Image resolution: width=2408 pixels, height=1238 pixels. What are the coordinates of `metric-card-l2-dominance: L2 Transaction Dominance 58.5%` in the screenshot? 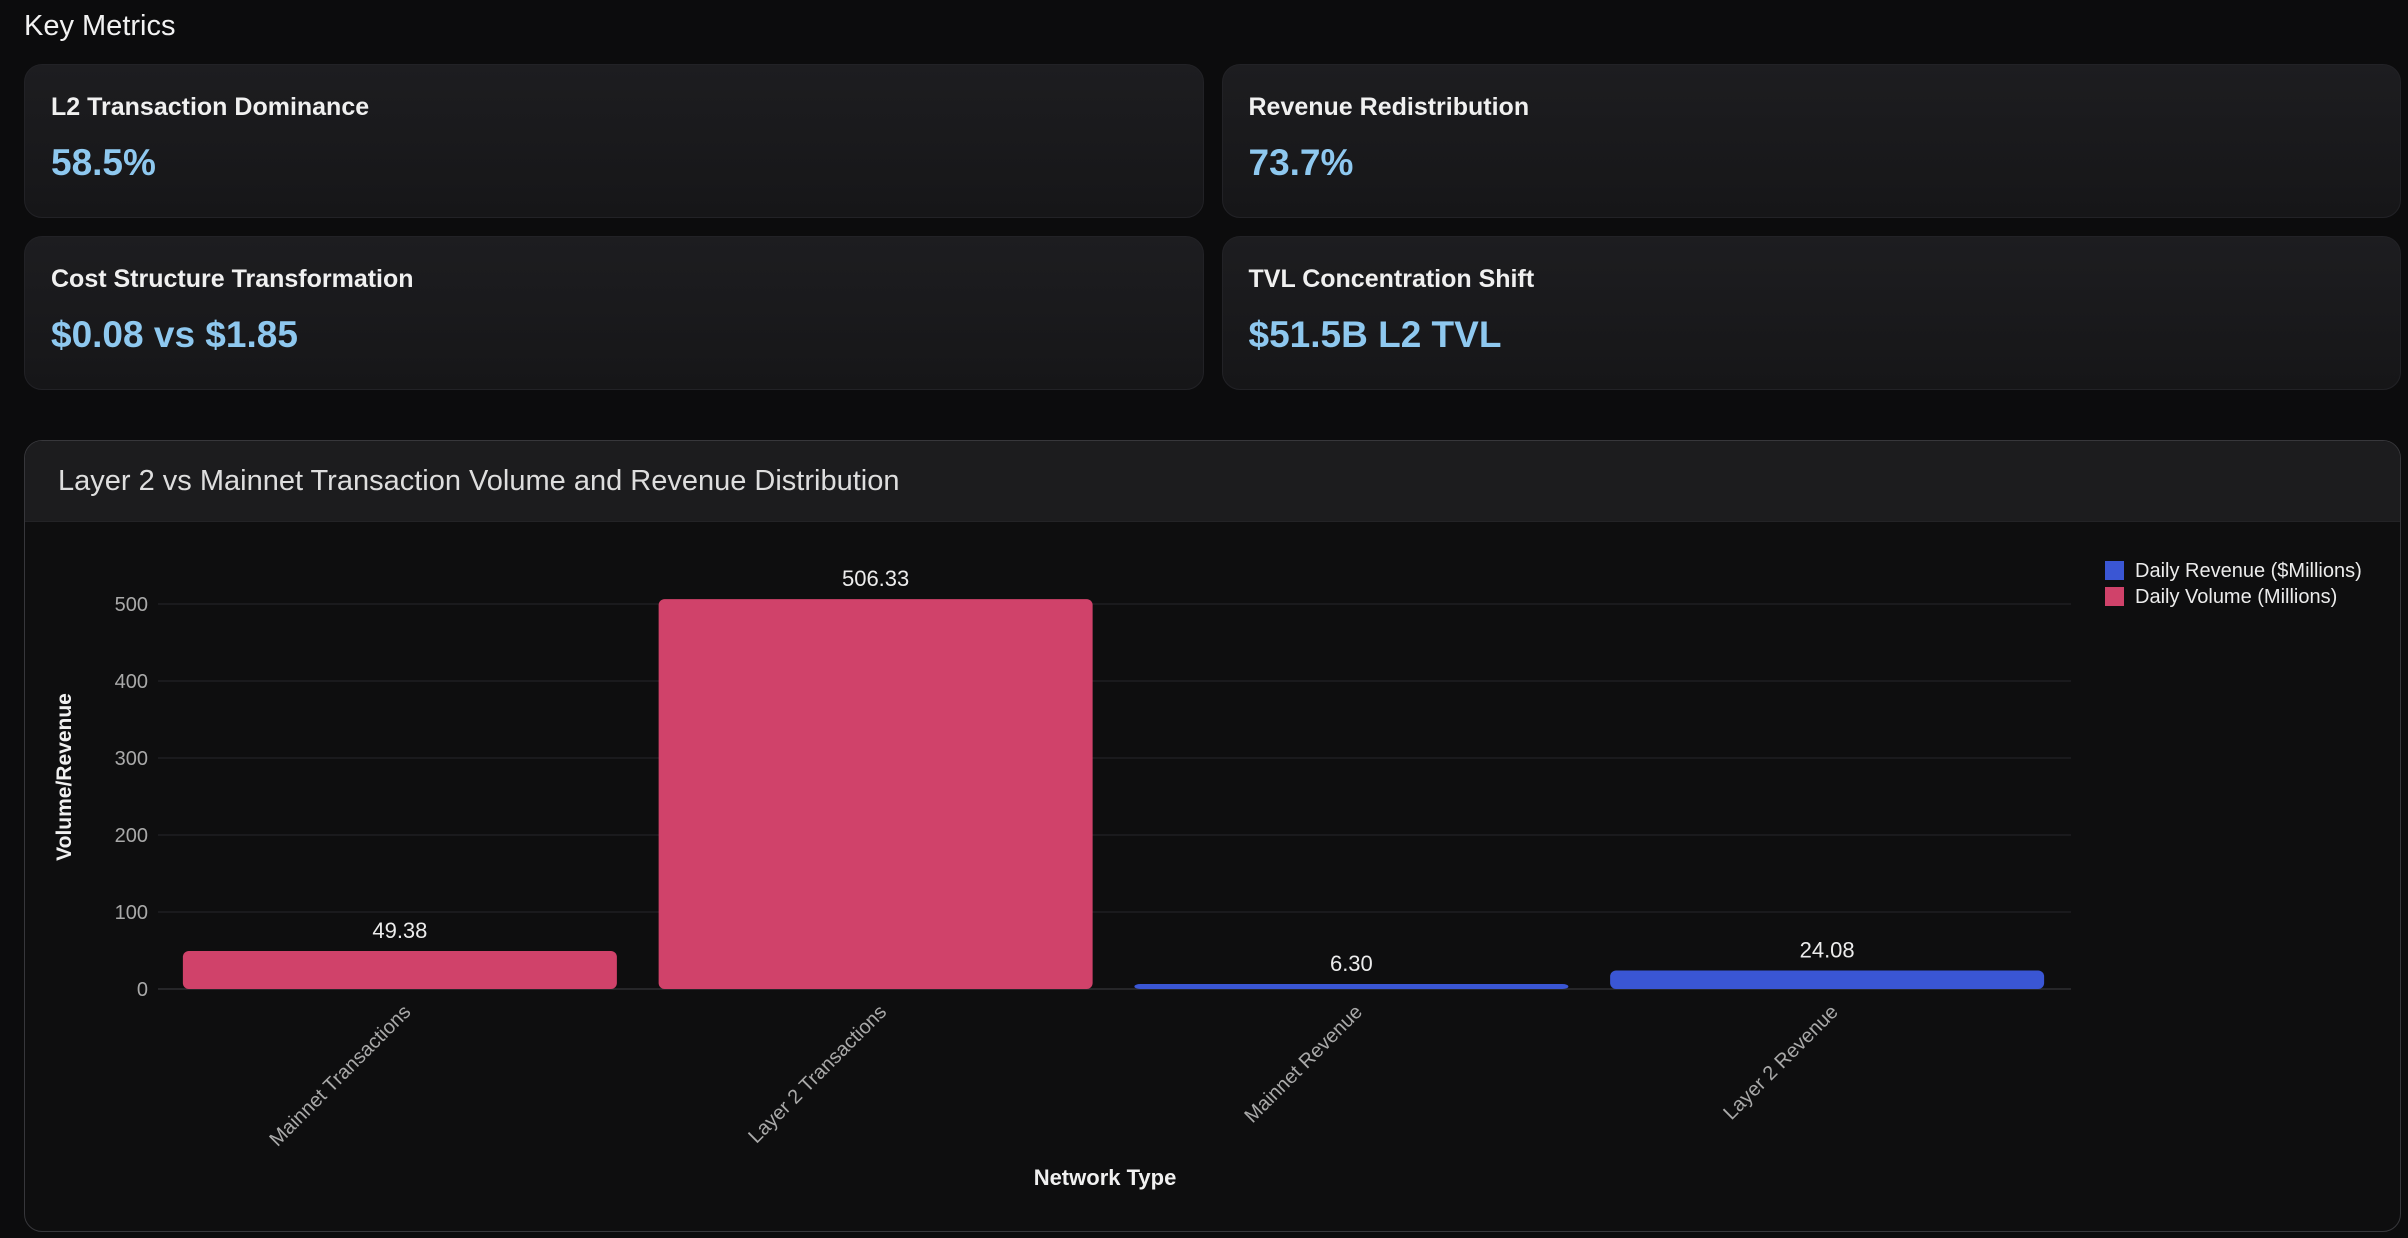 It's located at (614, 141).